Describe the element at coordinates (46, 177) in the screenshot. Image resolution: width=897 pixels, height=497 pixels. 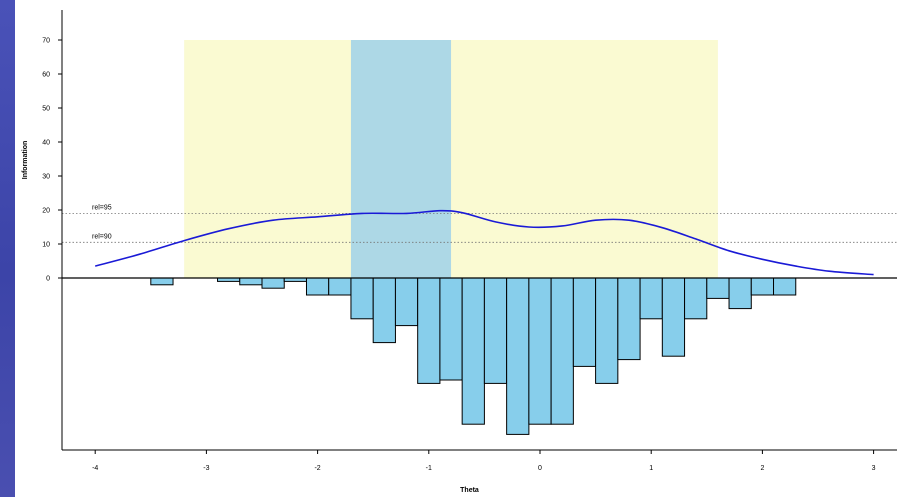
I see `y-tick-label: 30` at that location.